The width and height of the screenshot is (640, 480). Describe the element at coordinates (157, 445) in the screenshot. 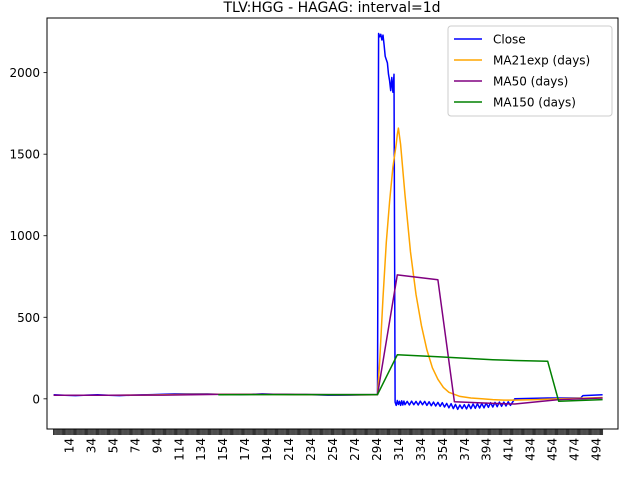

I see `x-tick-label: 94` at that location.